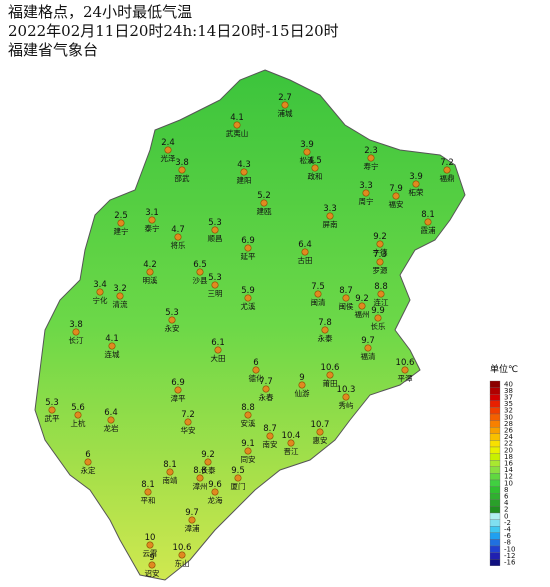 This screenshot has height=587, width=550. I want to click on station-name: 漳州, so click(200, 486).